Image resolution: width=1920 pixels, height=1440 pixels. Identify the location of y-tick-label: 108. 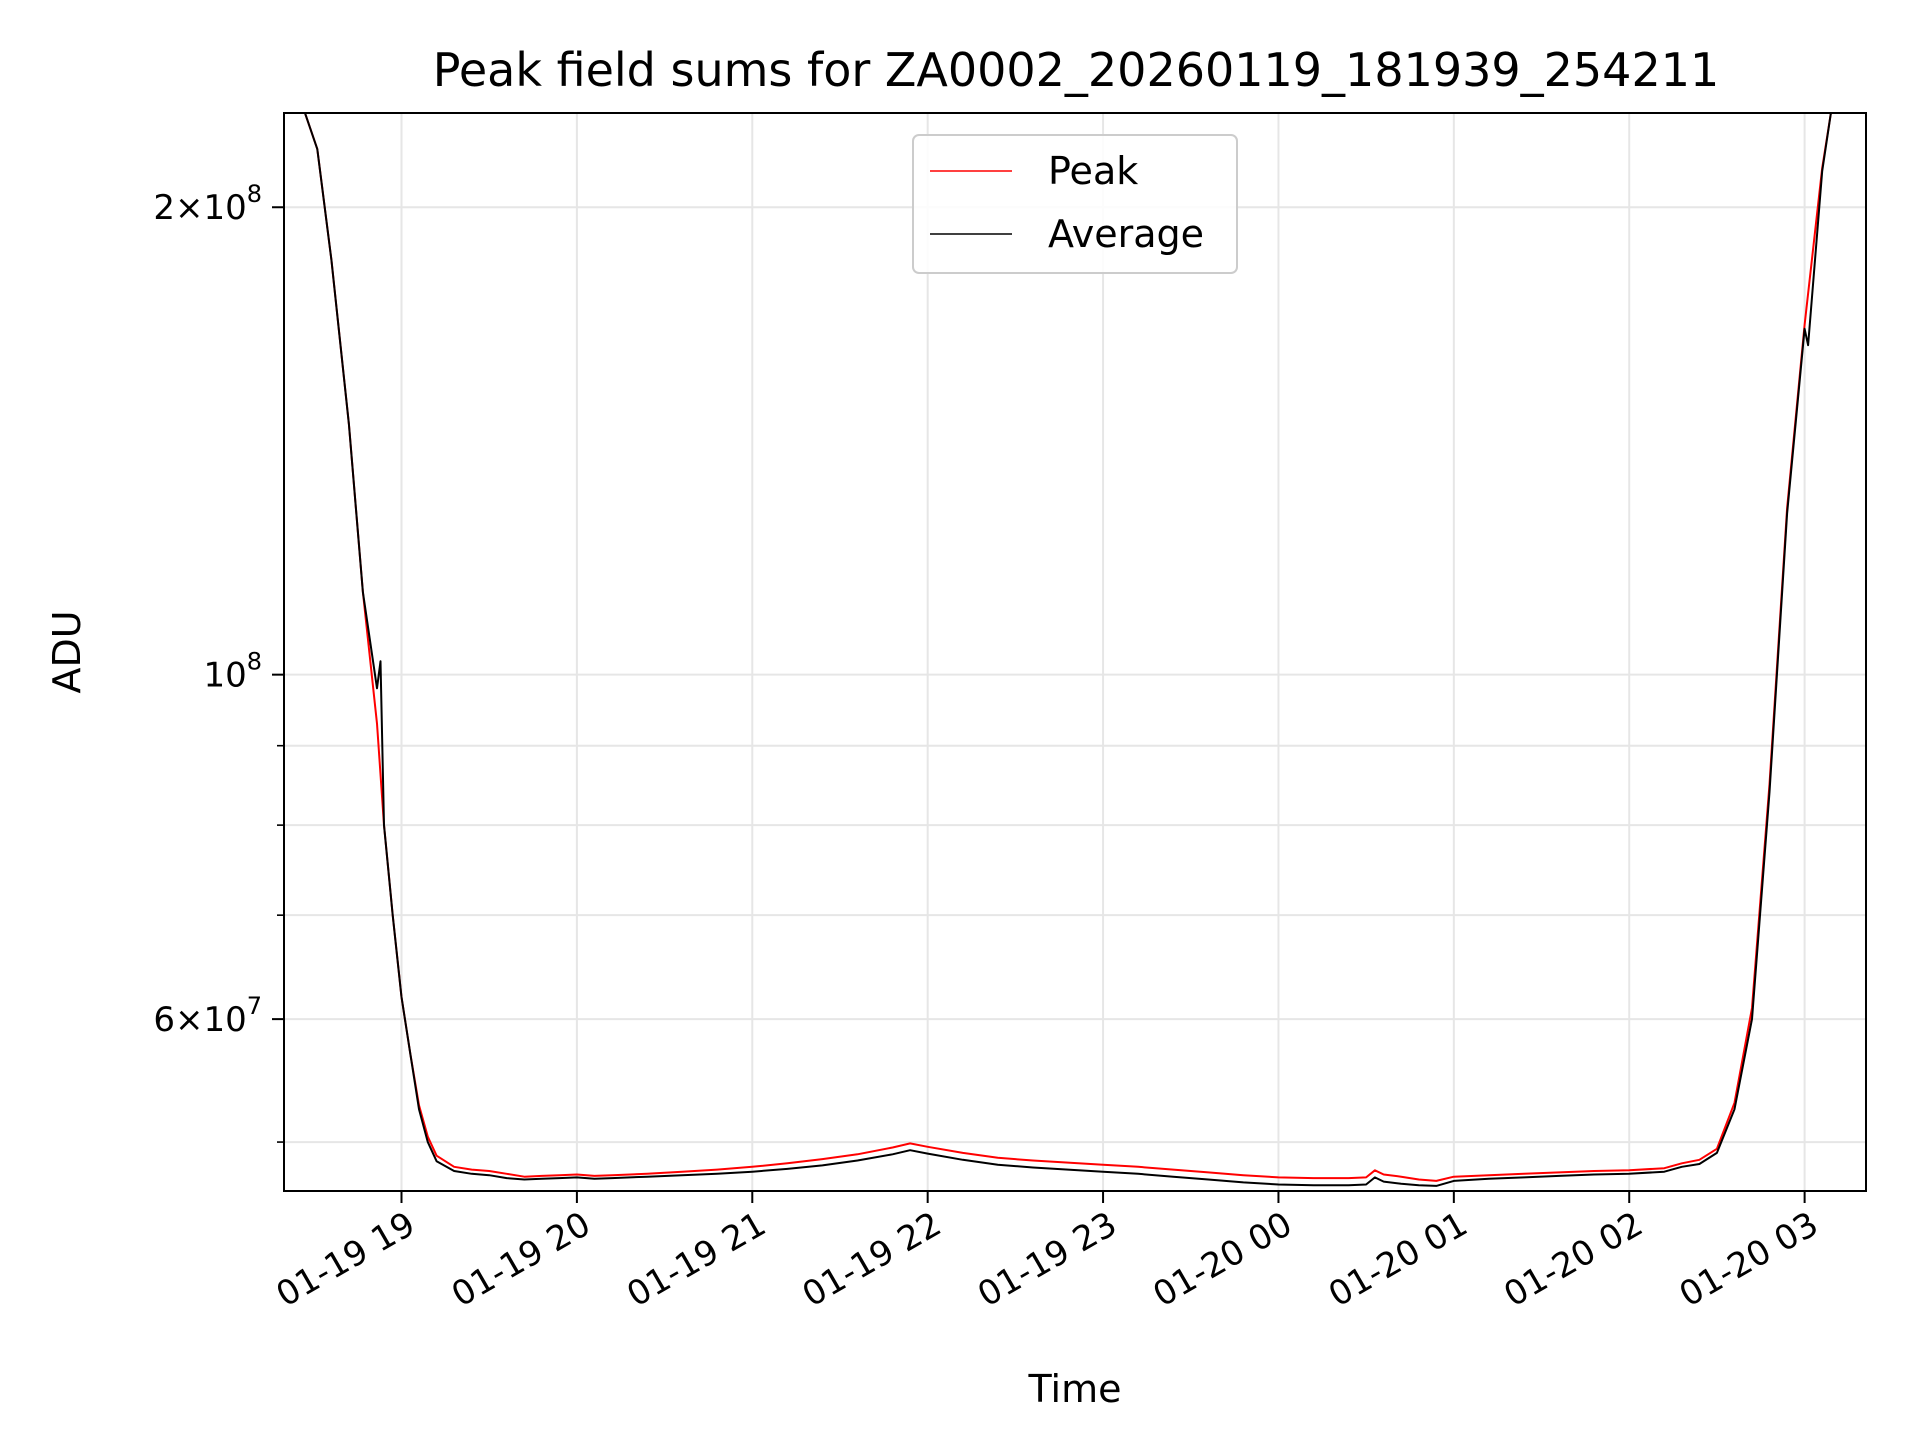
(232, 672).